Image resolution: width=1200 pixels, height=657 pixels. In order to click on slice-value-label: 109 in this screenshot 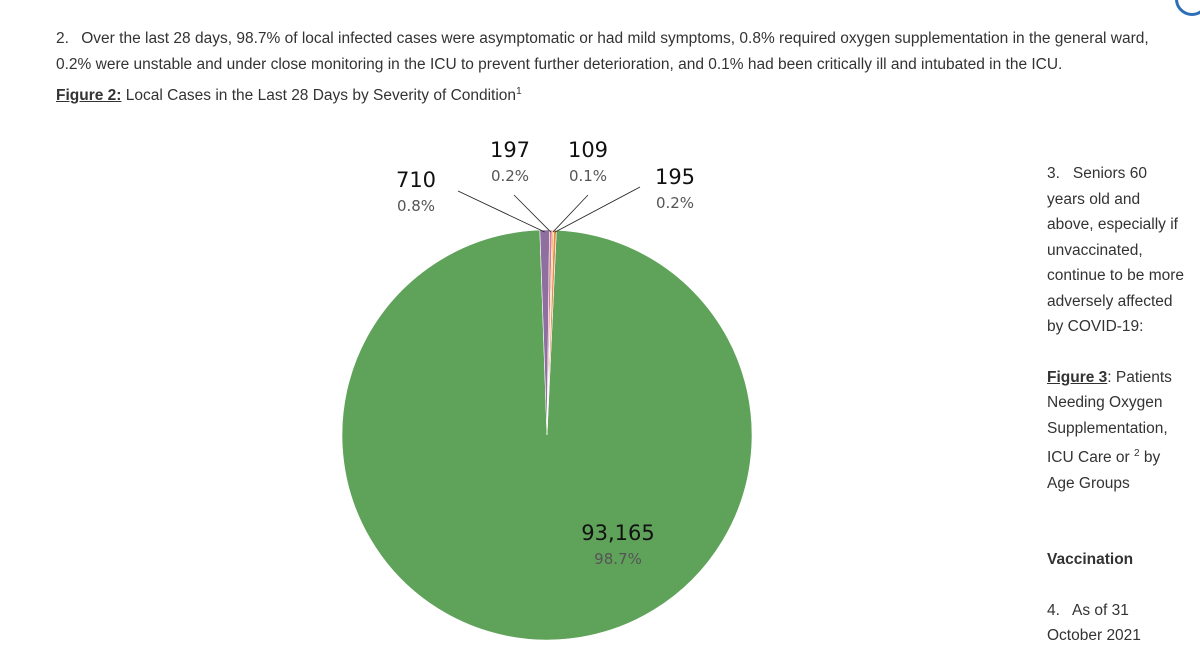, I will do `click(588, 150)`.